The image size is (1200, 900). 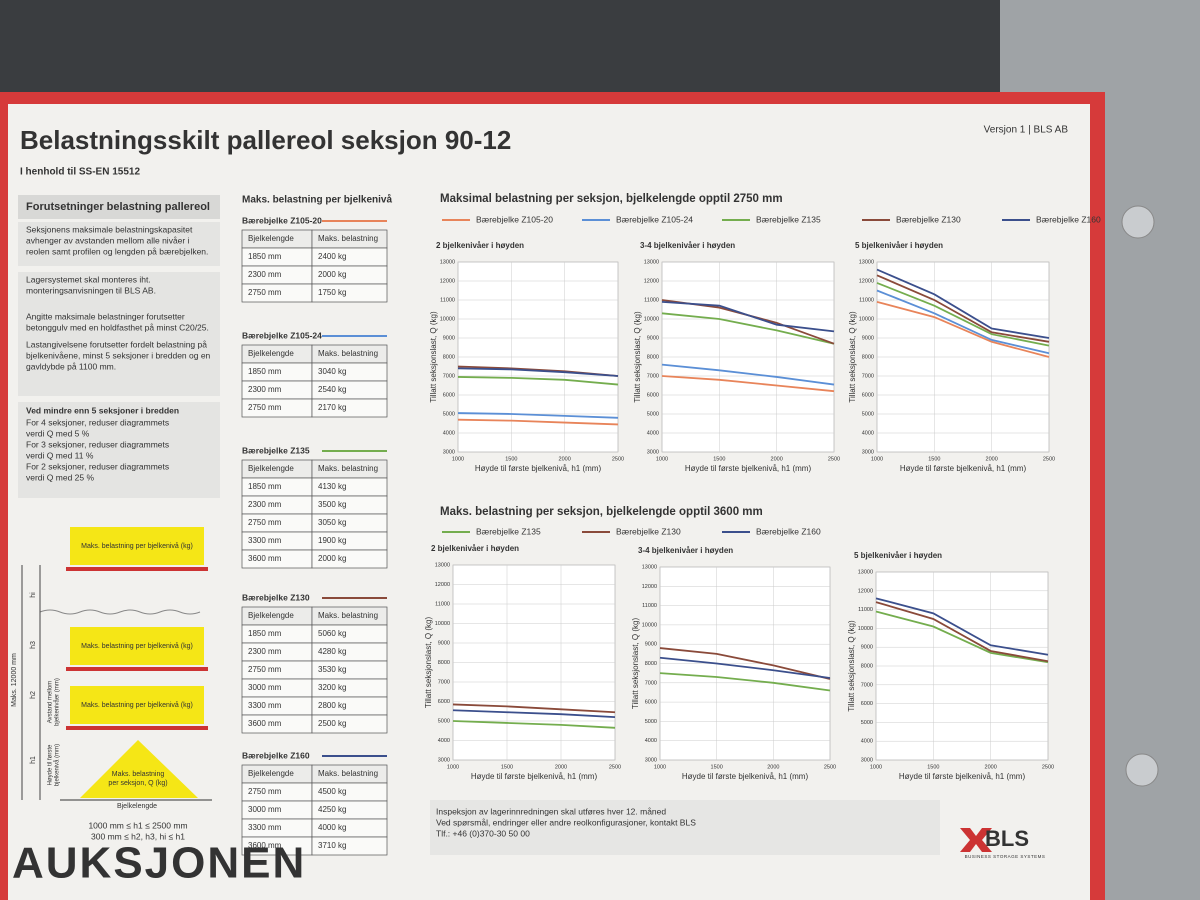 What do you see at coordinates (475, 548) in the screenshot?
I see `text: 2 bjelkenivåer i høyden` at bounding box center [475, 548].